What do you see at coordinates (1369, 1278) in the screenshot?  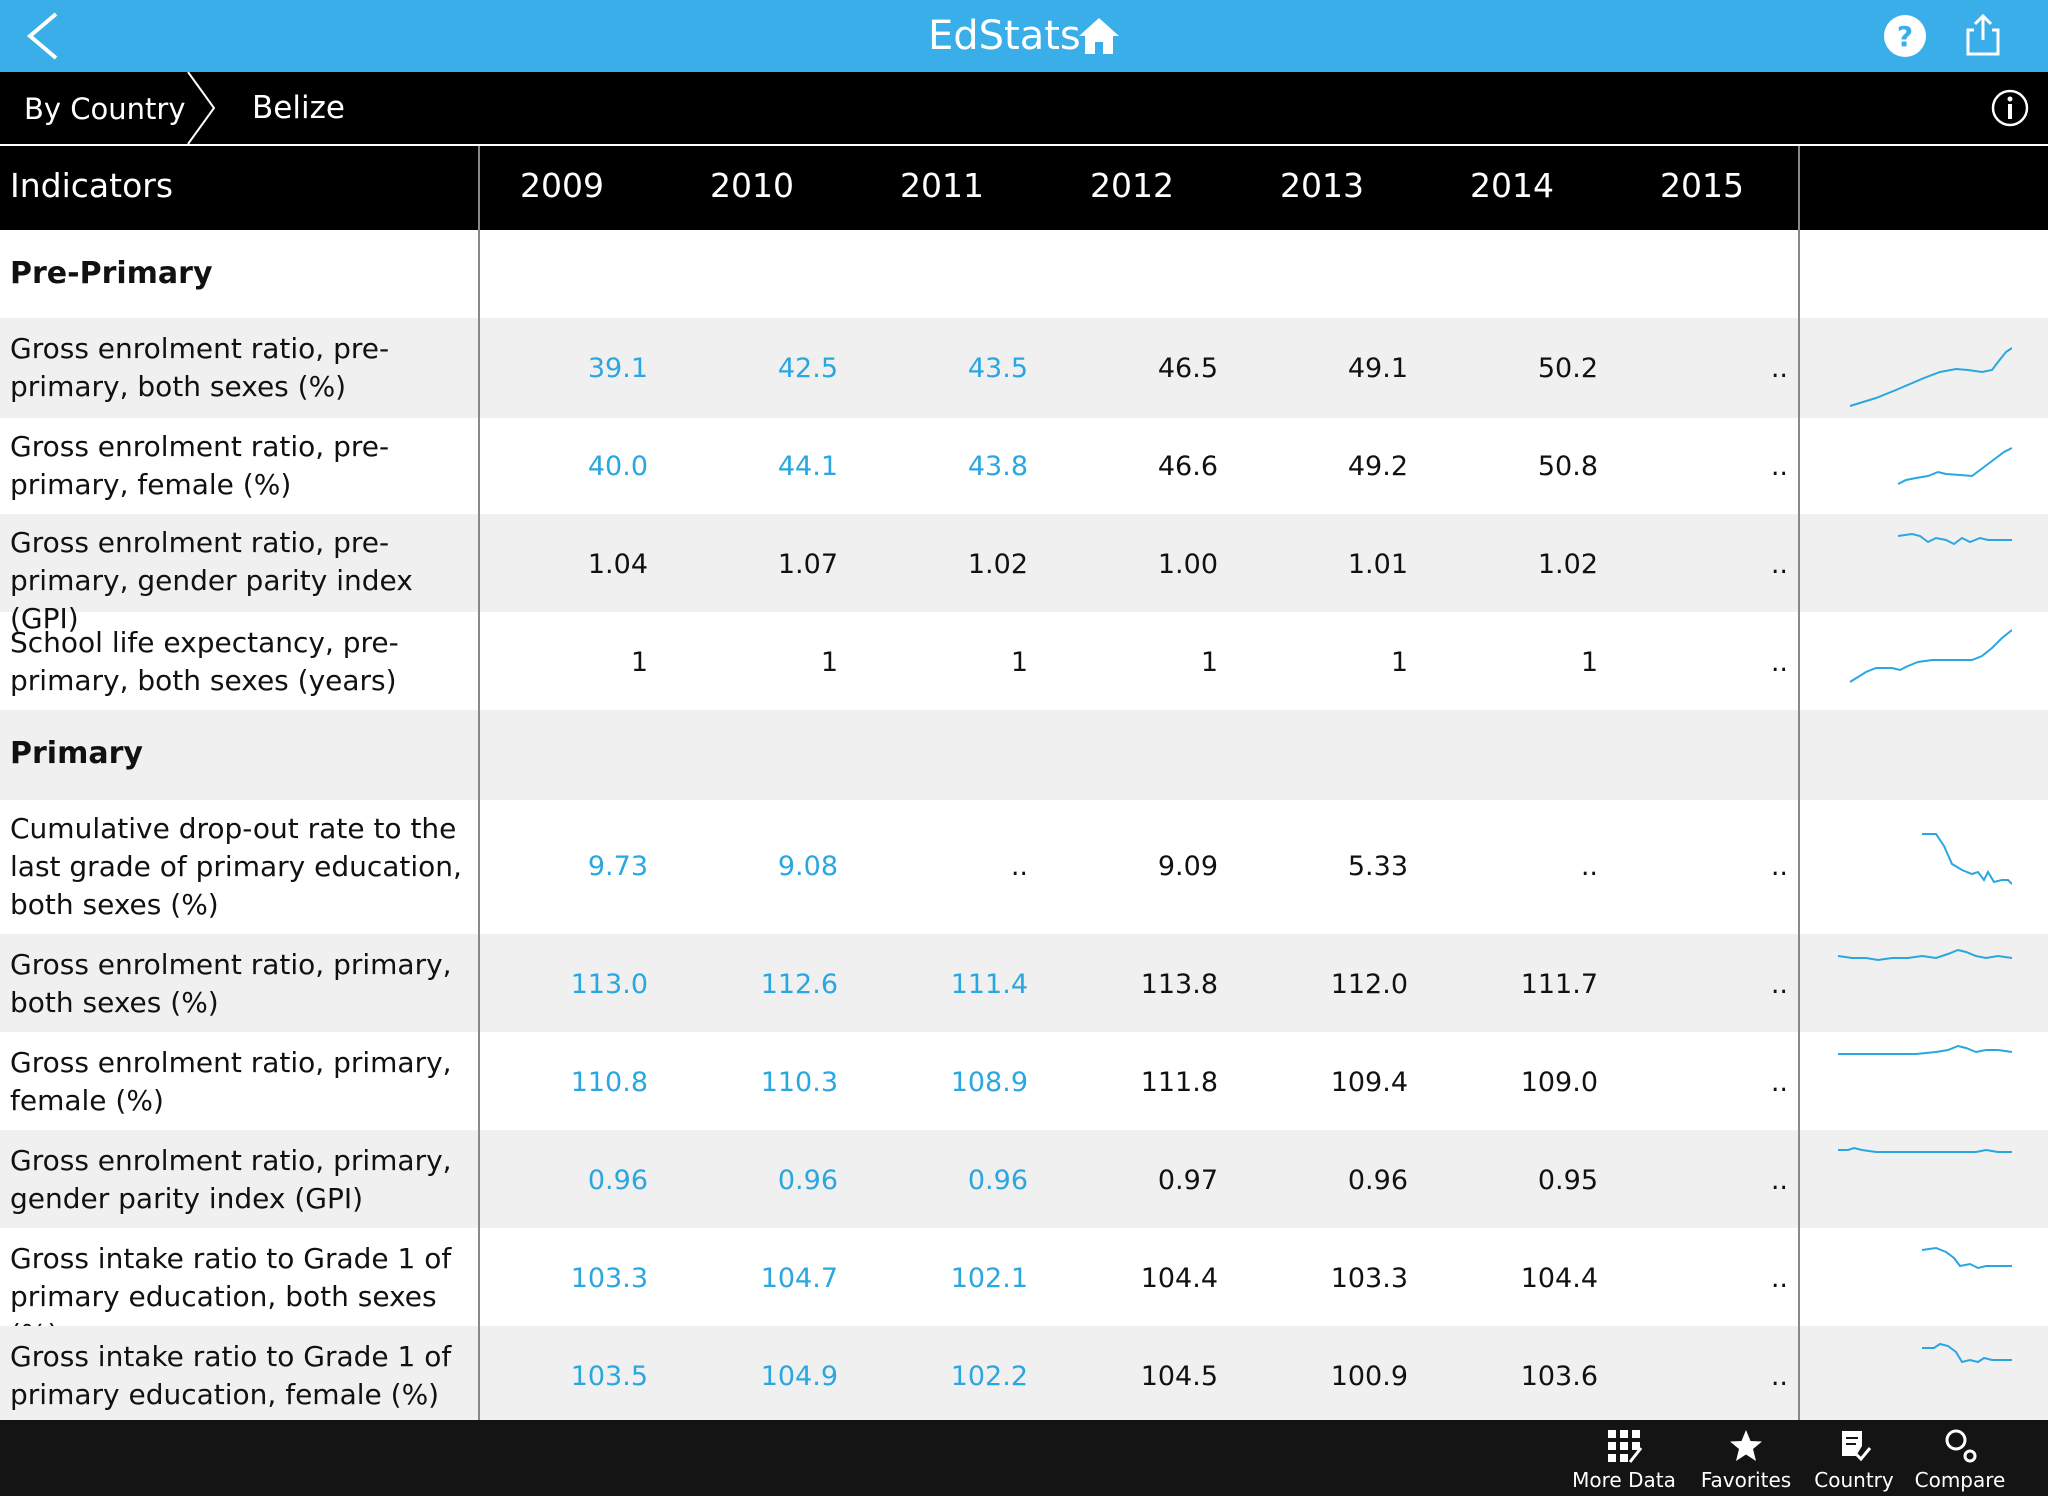 I see `value-cell: 103.3` at bounding box center [1369, 1278].